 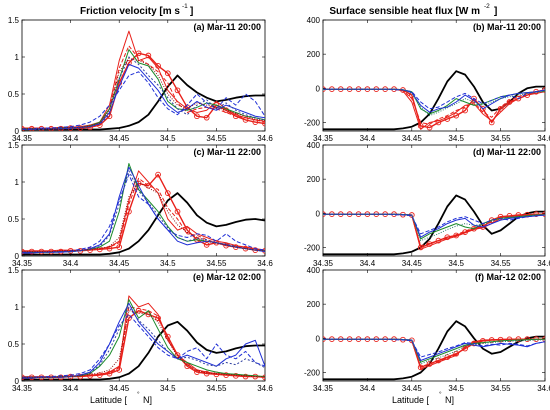 I want to click on y-tick-label: 1, so click(x=17, y=307).